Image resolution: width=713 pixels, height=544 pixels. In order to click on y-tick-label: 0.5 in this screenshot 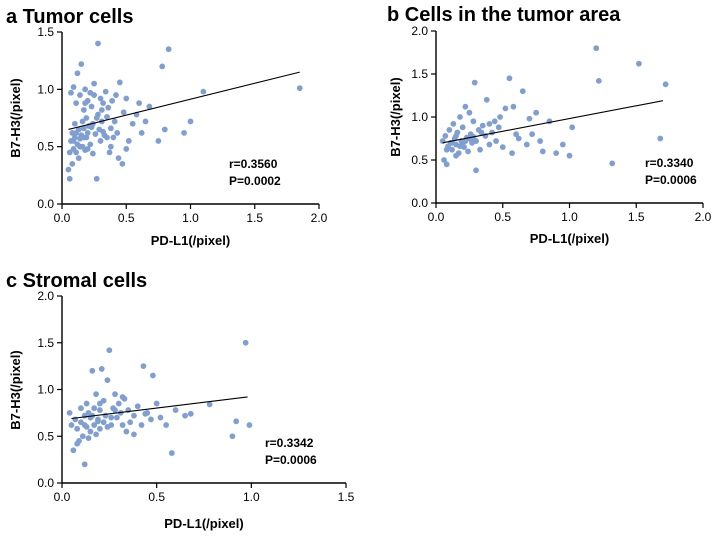, I will do `click(419, 160)`.